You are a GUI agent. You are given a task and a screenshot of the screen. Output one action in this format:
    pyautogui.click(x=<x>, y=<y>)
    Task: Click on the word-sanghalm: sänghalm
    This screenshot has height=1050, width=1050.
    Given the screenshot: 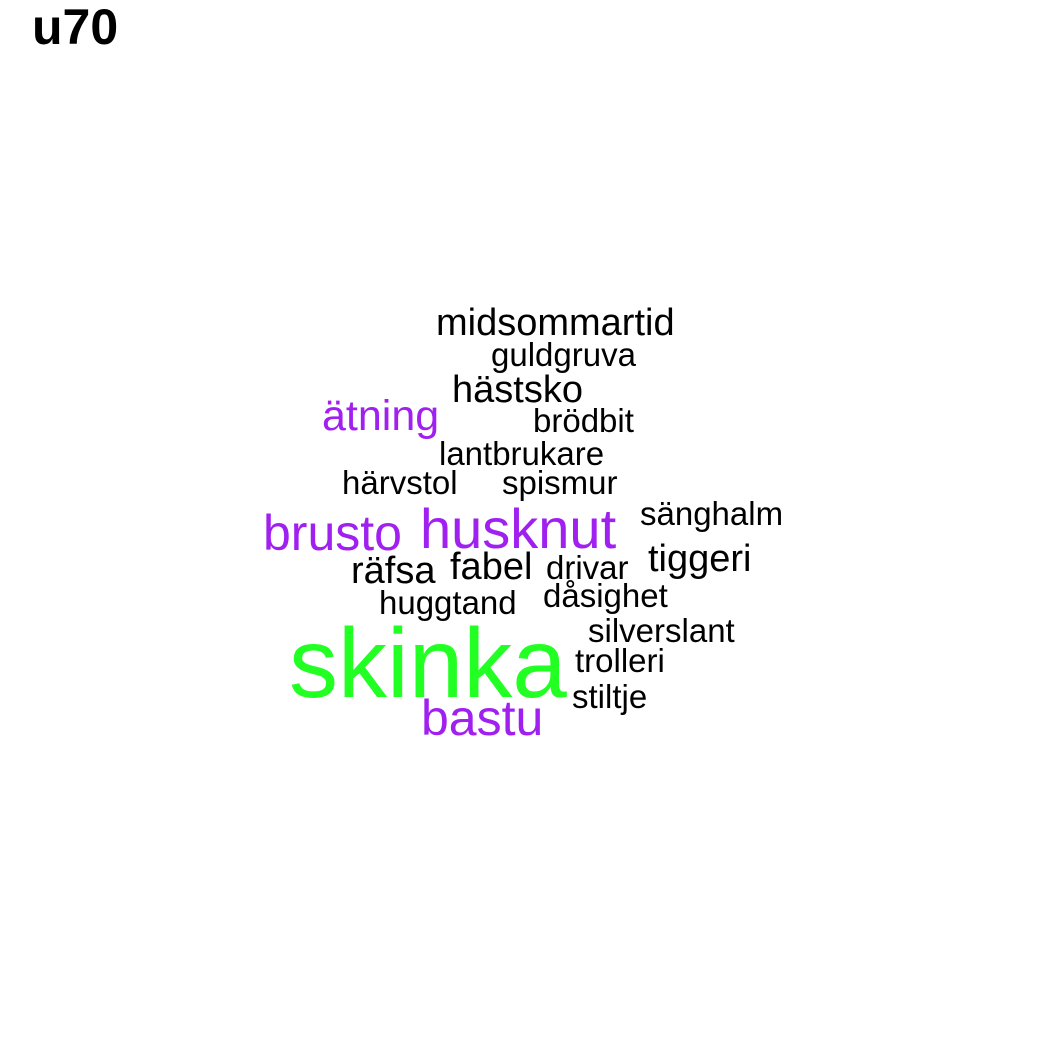 What is the action you would take?
    pyautogui.click(x=712, y=513)
    